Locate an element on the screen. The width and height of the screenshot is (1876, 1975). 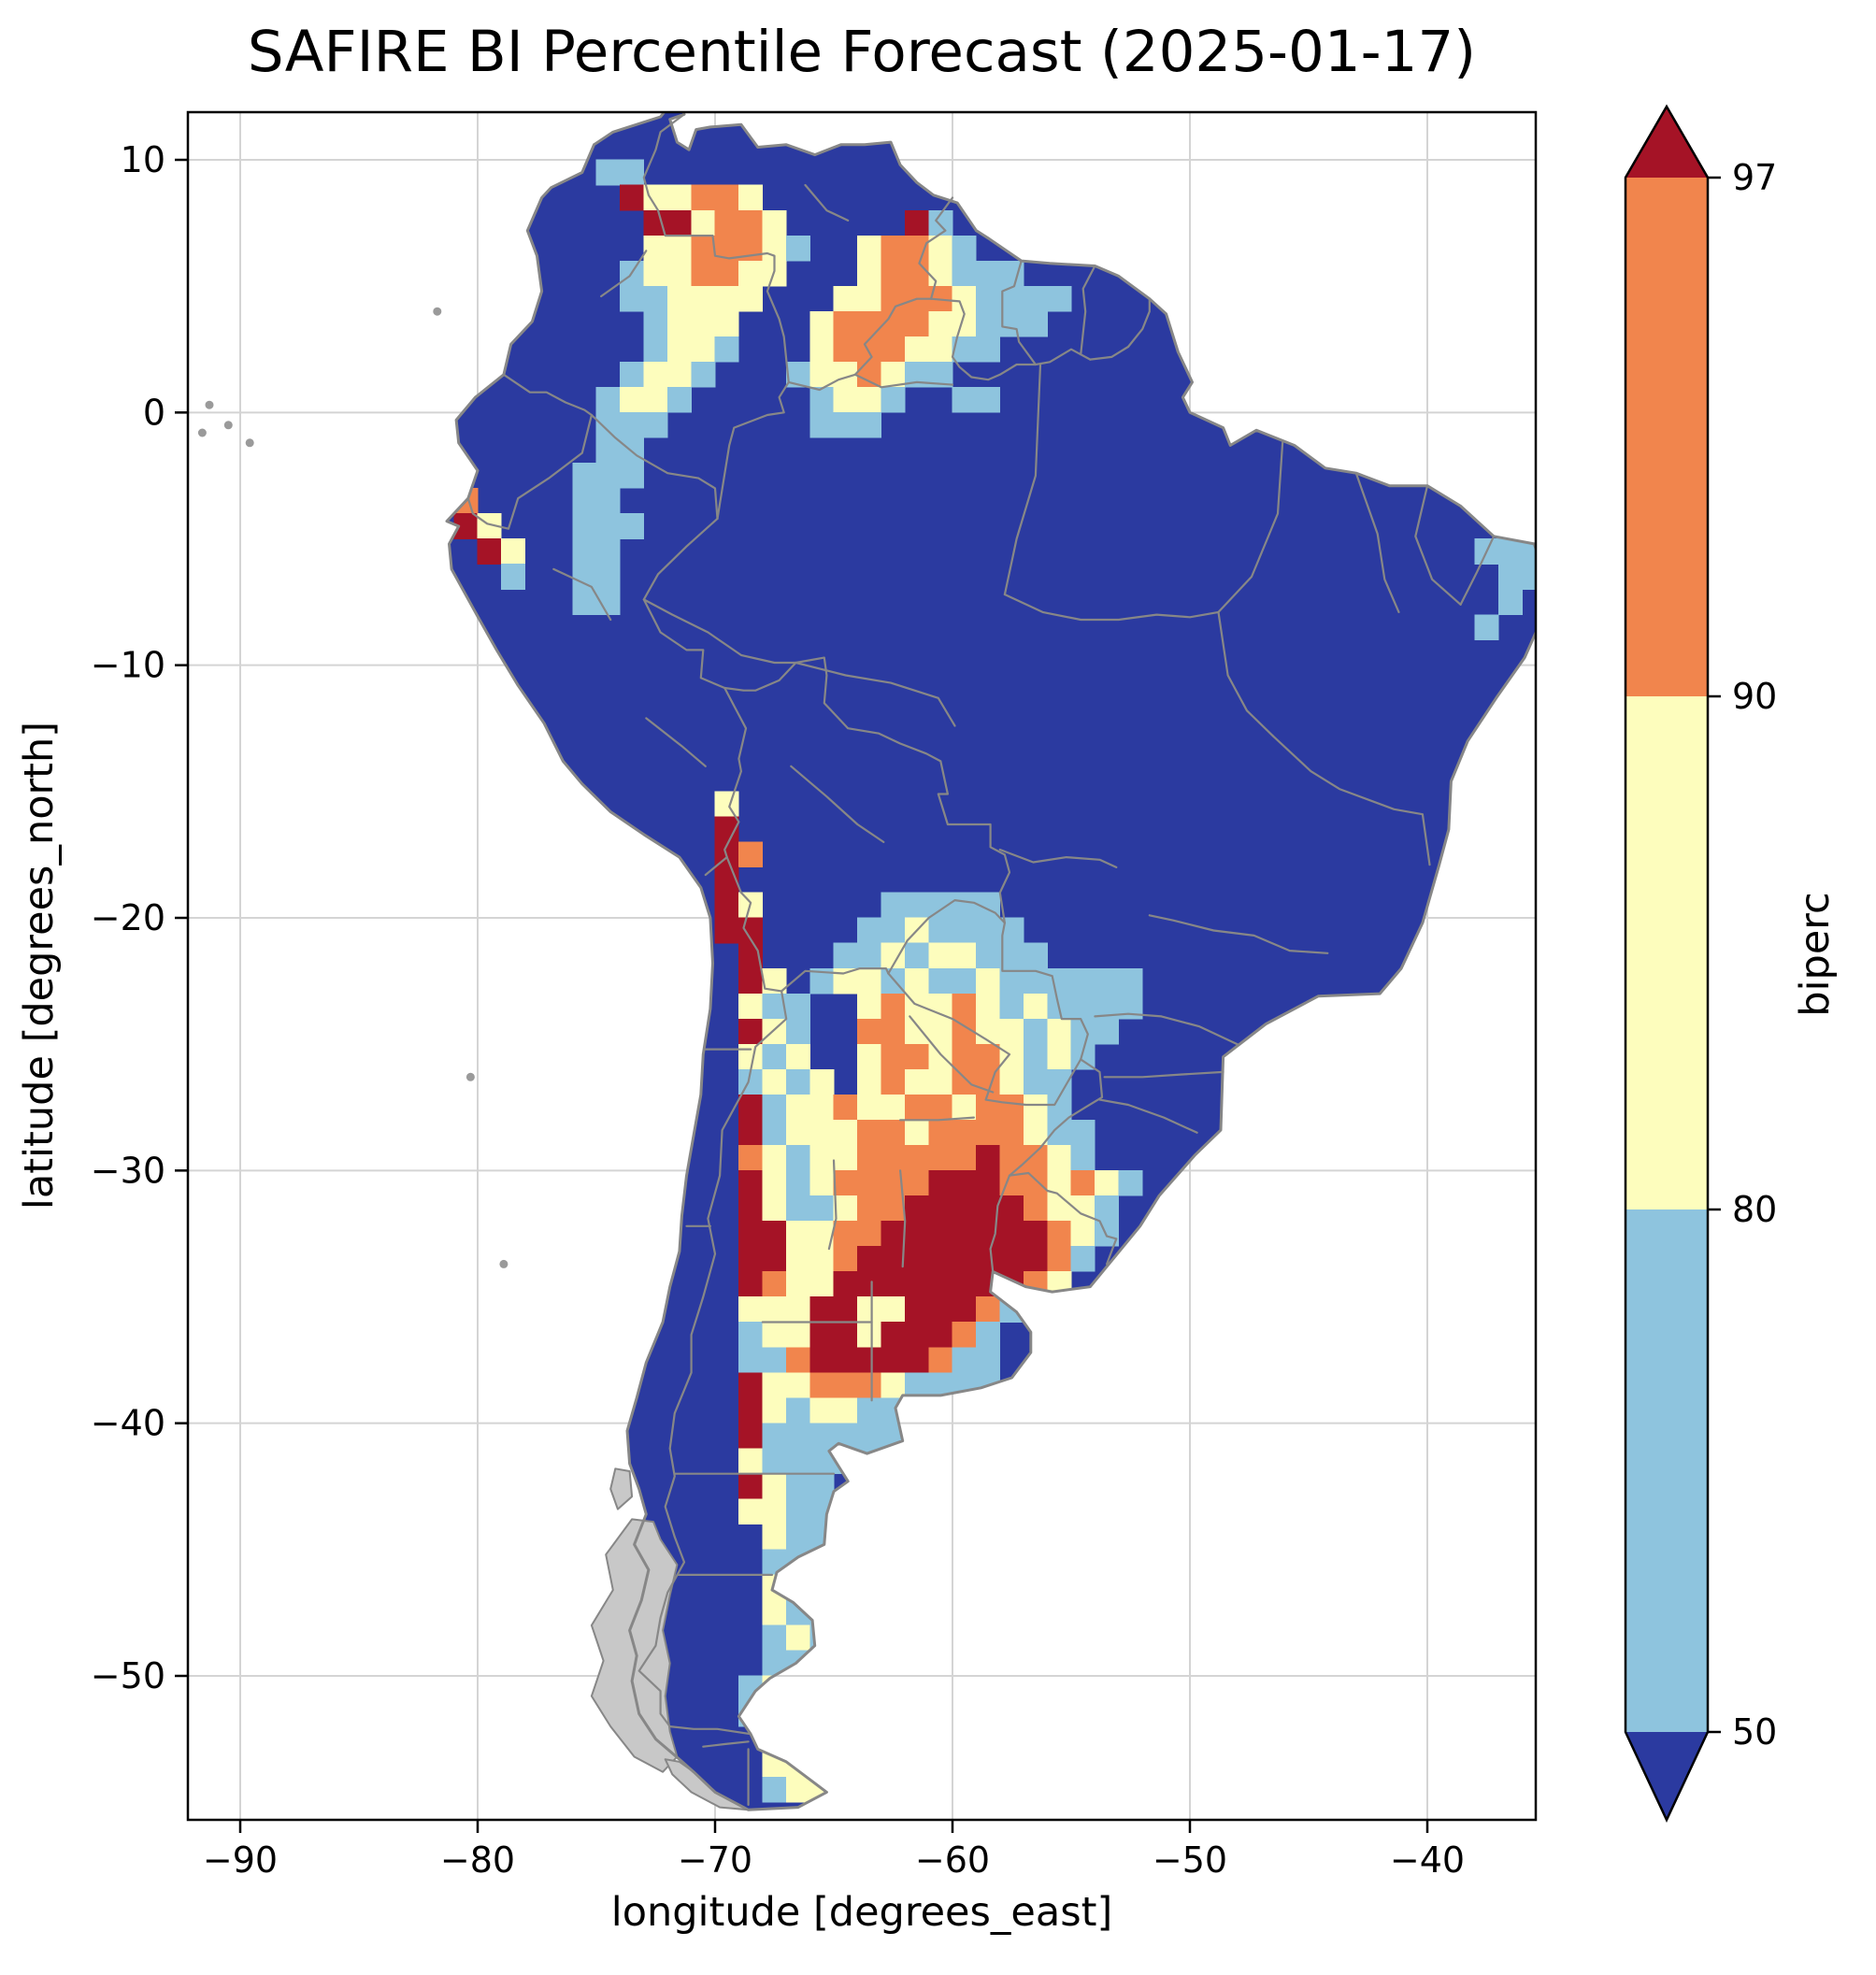
x-axis-label: longitude [degrees_east] is located at coordinates (862, 1912).